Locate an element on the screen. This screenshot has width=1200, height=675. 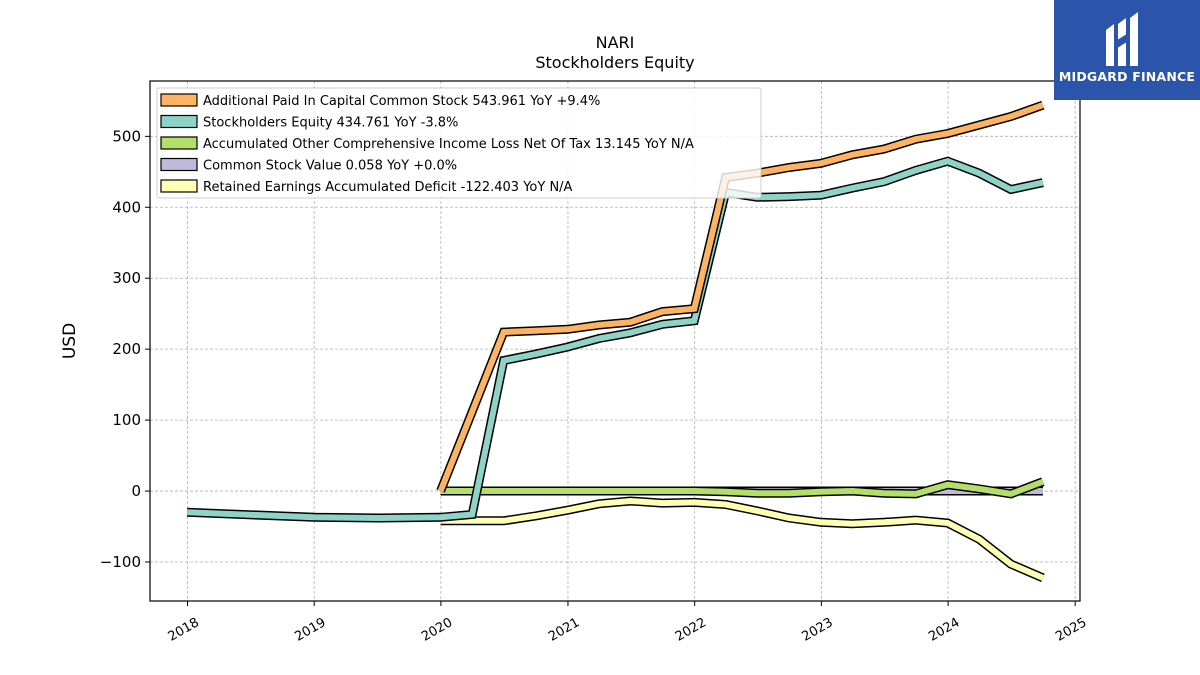
y-axis-label: USD is located at coordinates (70, 341).